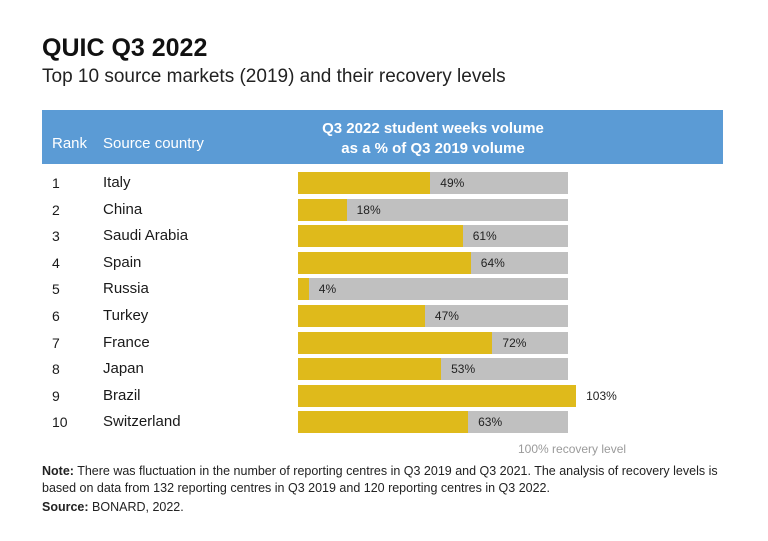 Image resolution: width=768 pixels, height=541 pixels. Describe the element at coordinates (56, 316) in the screenshot. I see `rank-label: 6` at that location.